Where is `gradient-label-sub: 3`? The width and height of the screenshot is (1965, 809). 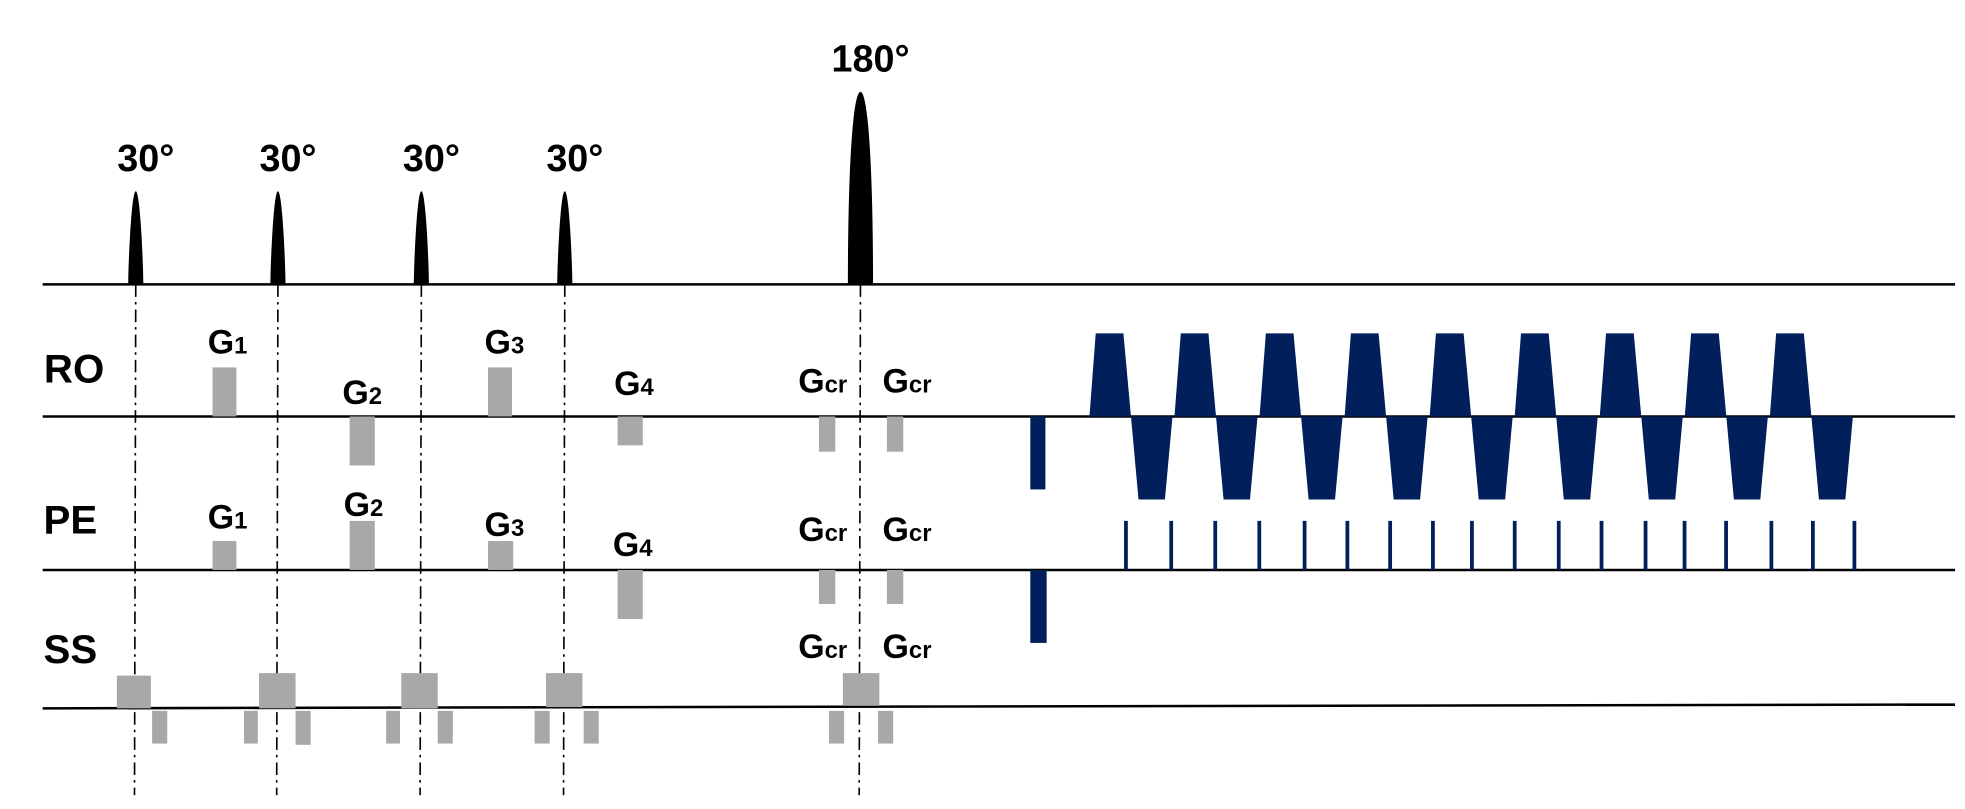 gradient-label-sub: 3 is located at coordinates (517, 346).